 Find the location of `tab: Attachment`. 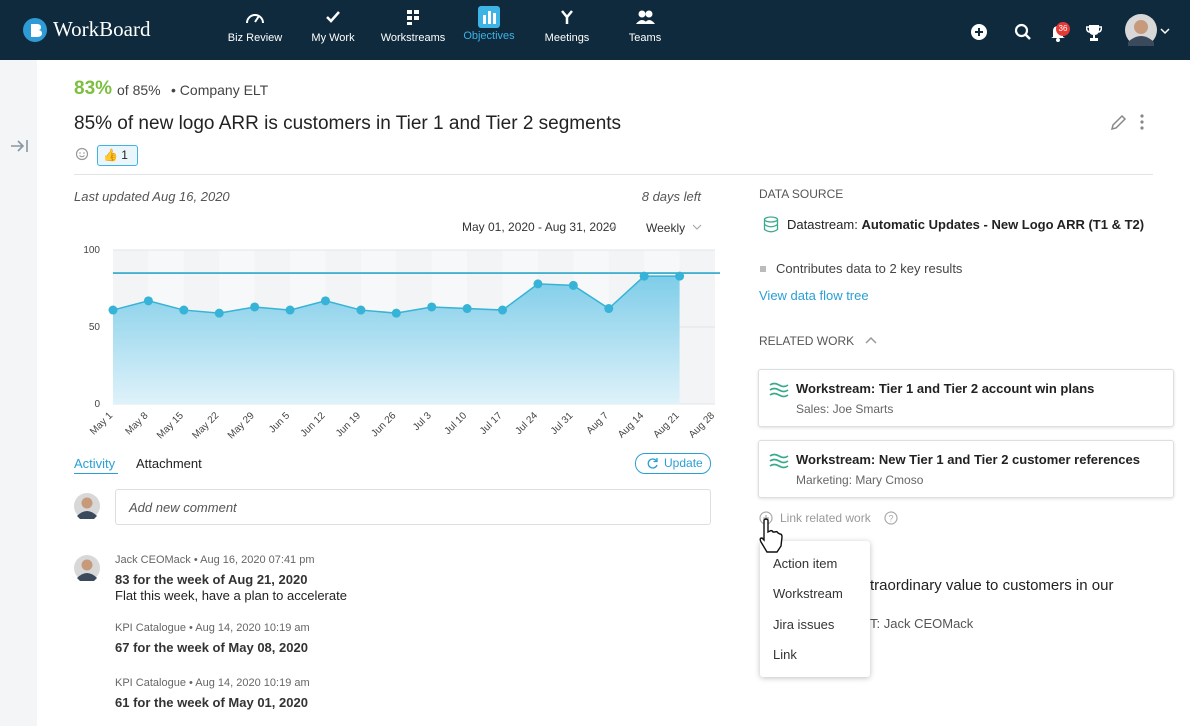

tab: Attachment is located at coordinates (169, 463).